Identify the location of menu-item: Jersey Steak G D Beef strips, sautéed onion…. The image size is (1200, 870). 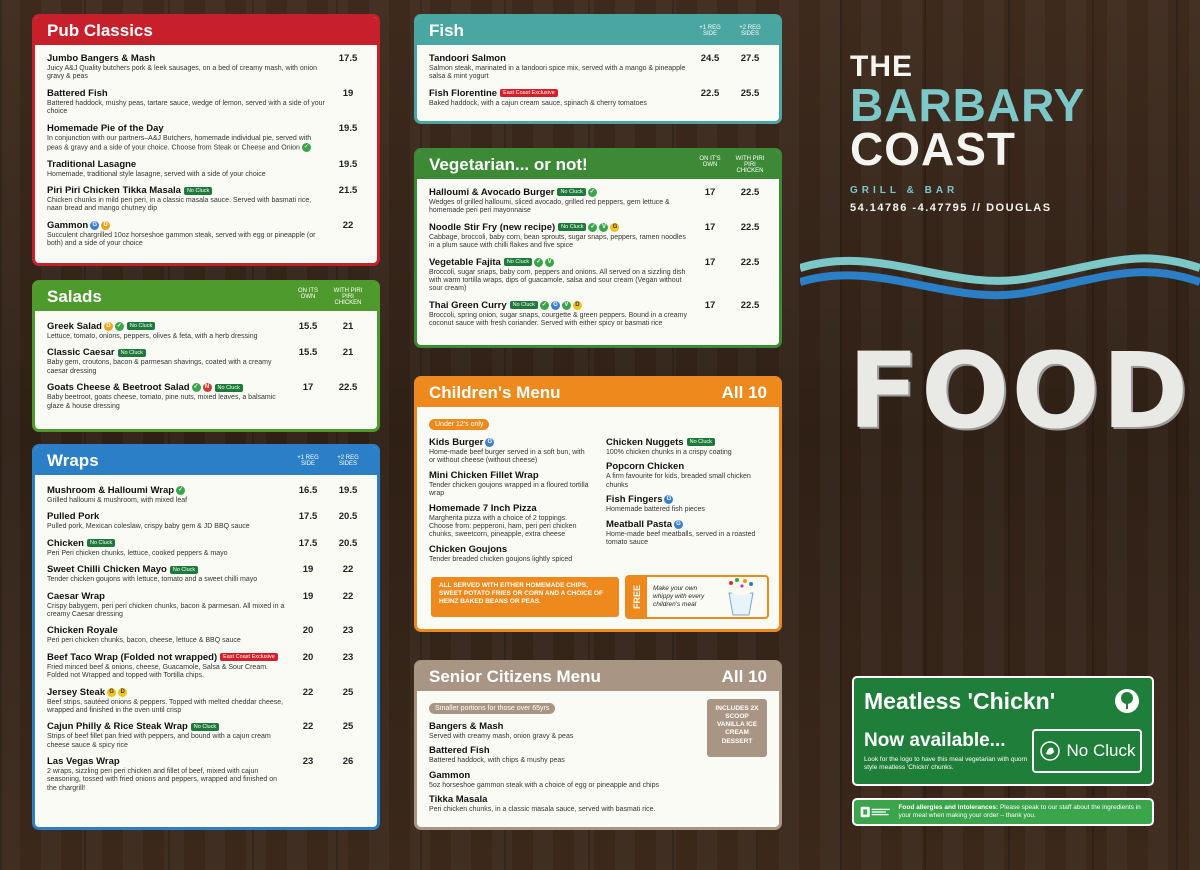
(206, 701).